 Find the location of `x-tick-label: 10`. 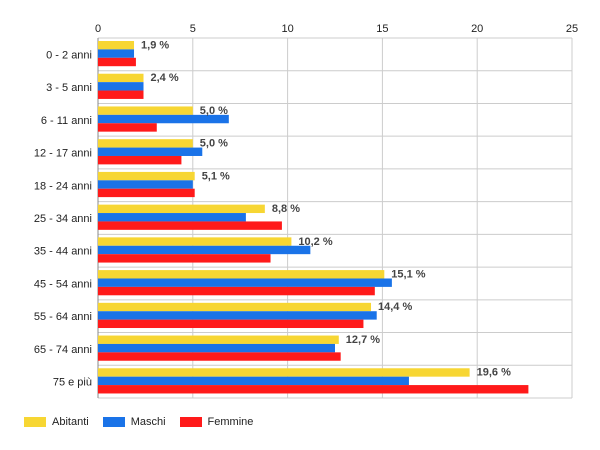

x-tick-label: 10 is located at coordinates (287, 29).